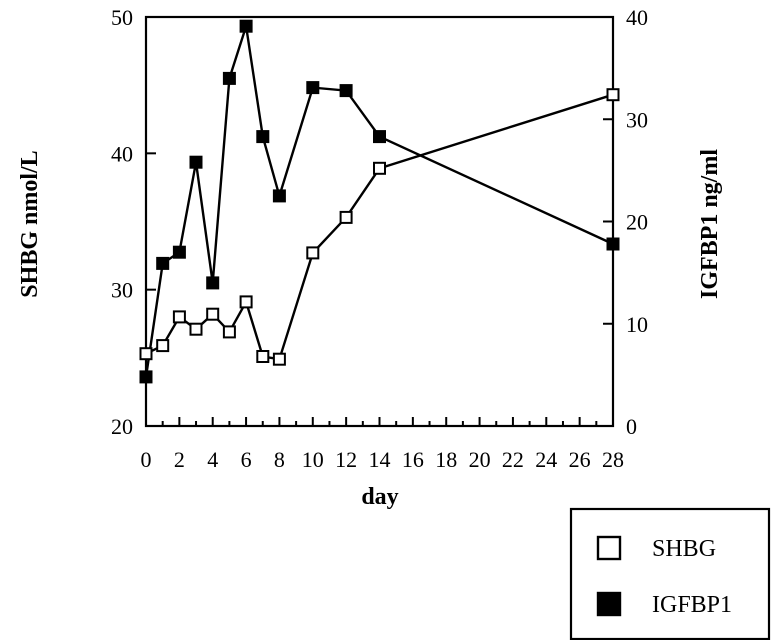 The width and height of the screenshot is (771, 640). Describe the element at coordinates (546, 459) in the screenshot. I see `x-tick-label: 24` at that location.